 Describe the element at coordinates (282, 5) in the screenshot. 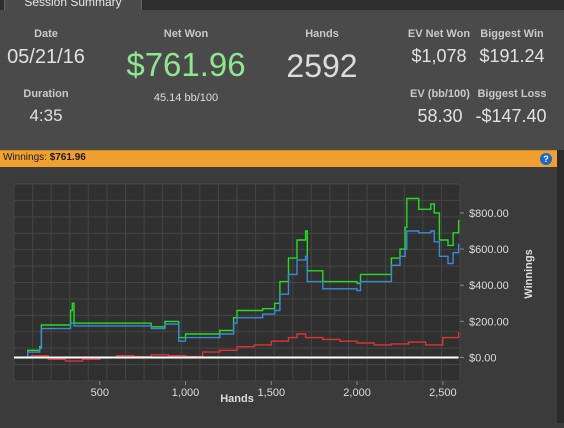

I see `tab-bar: Session Summary` at that location.